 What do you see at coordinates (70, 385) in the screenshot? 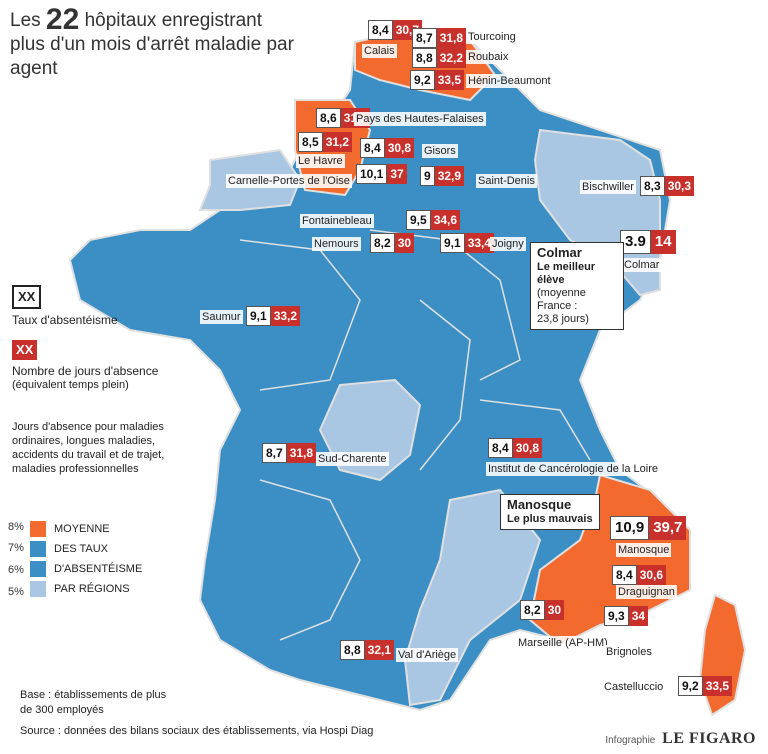
I see `legend-days-sub: (équivalent temps plein)` at bounding box center [70, 385].